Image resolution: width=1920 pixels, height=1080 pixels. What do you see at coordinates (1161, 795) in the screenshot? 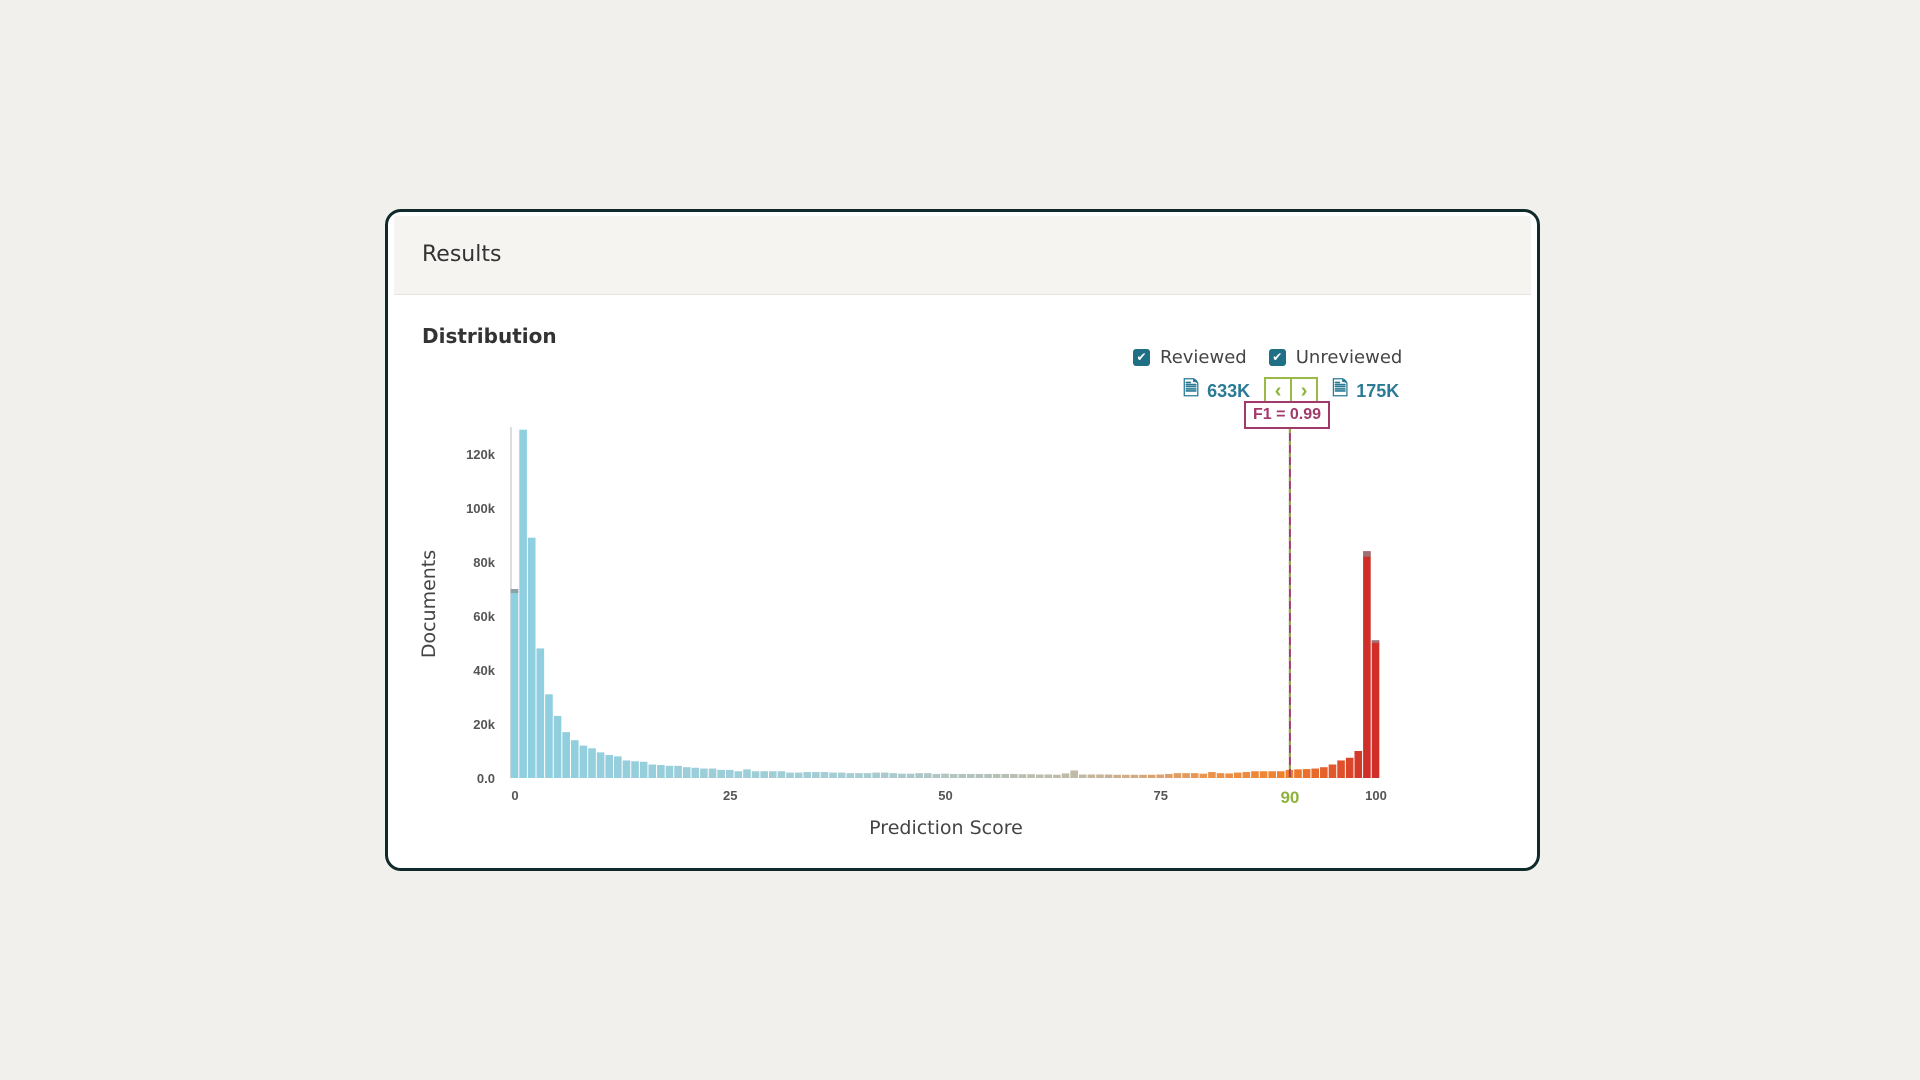
I see `x-tick-label: 75` at bounding box center [1161, 795].